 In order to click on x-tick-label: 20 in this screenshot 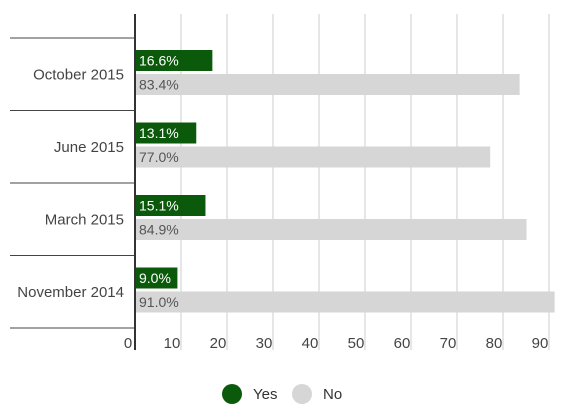, I will do `click(218, 343)`.